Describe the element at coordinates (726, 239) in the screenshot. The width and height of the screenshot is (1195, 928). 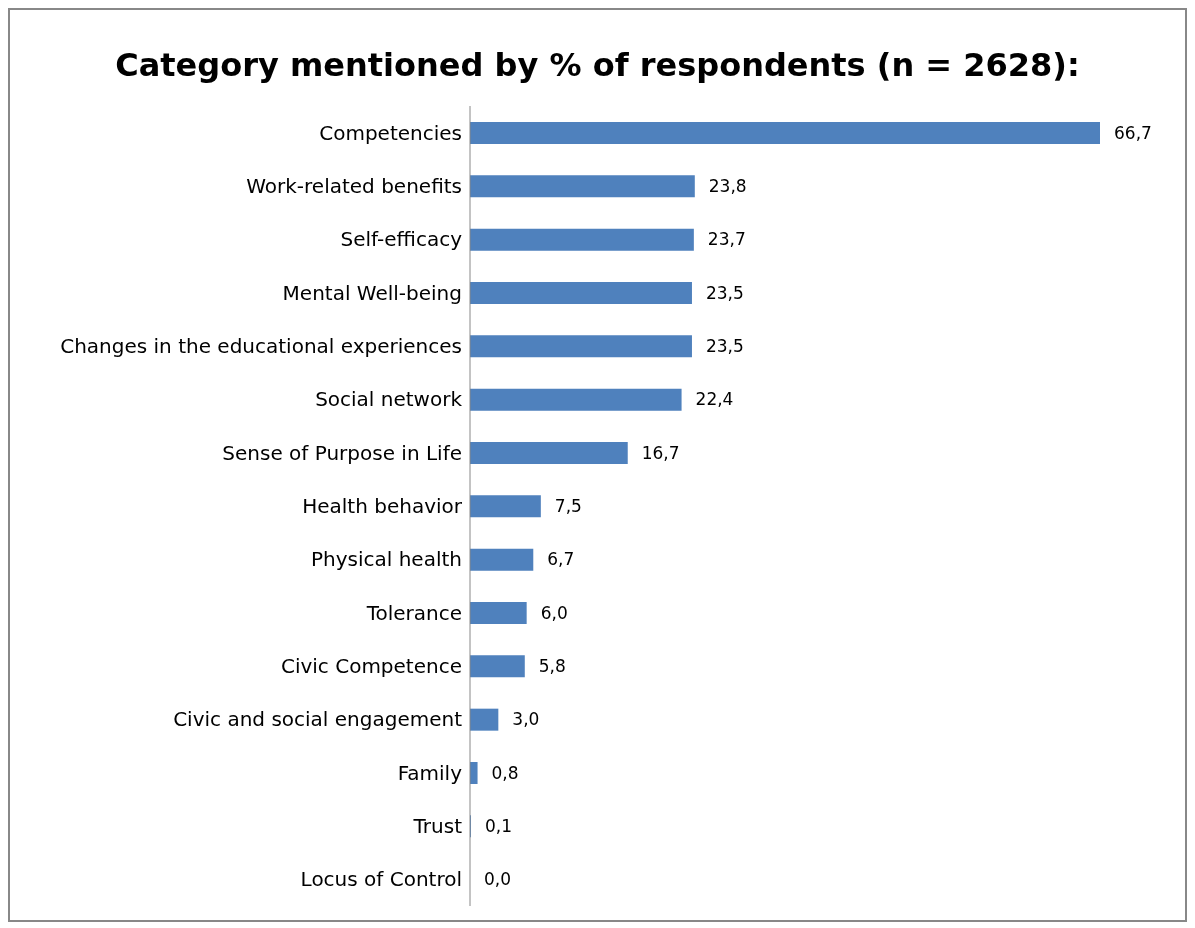
I see `data-label: 23,7` at that location.